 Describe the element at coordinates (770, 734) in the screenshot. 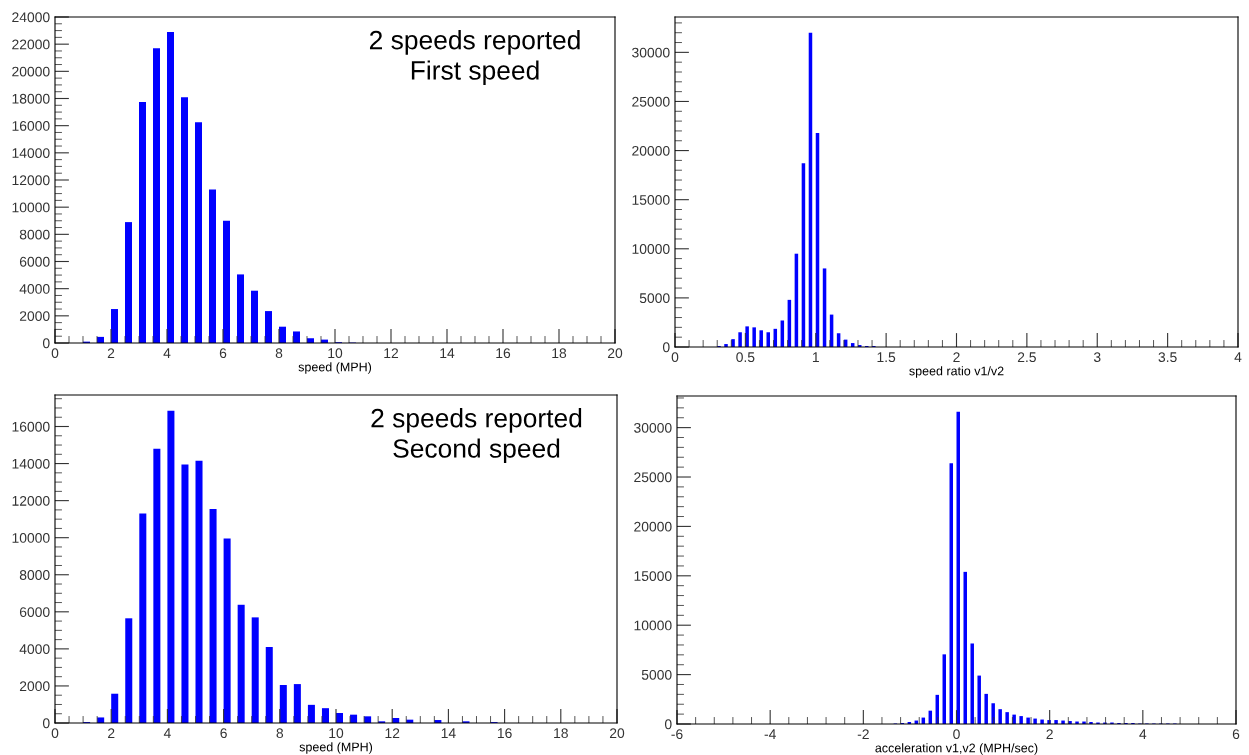

I see `x-tick-label: -4` at that location.